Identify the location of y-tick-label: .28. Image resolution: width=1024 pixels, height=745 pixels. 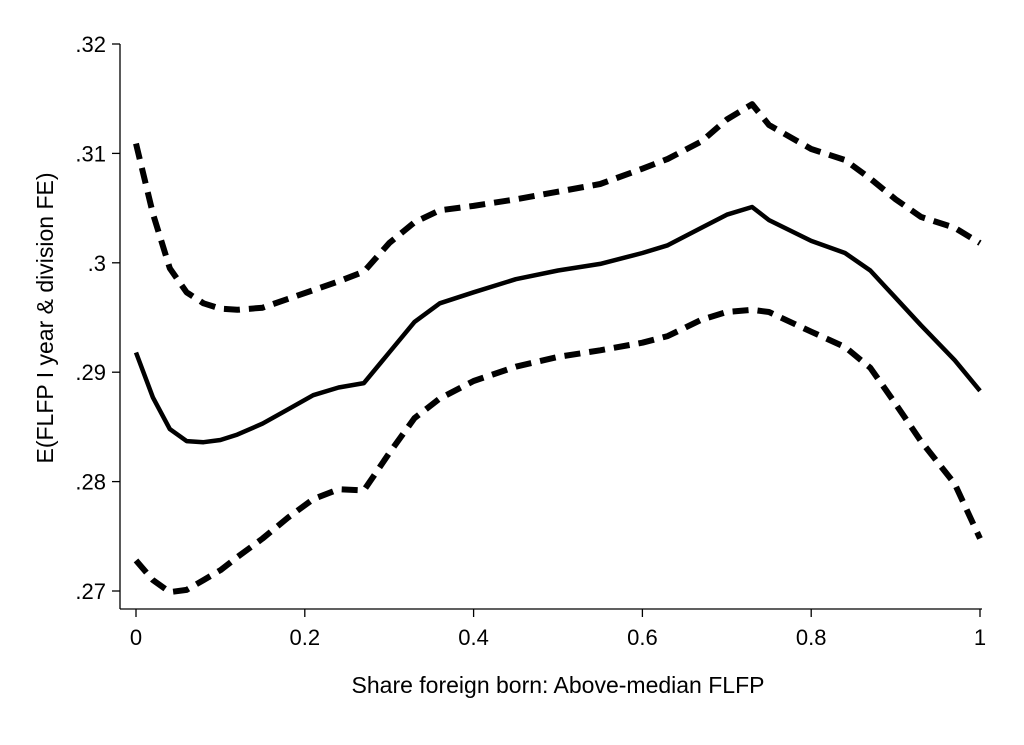
(90, 482).